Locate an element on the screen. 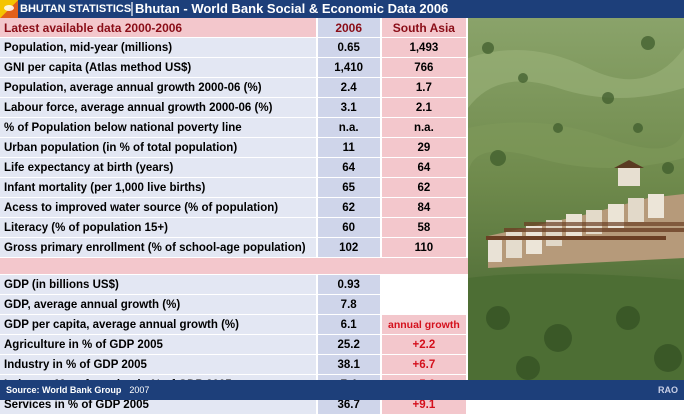 The width and height of the screenshot is (684, 415). table-row: Literacy (% of population 15+) 60 58 is located at coordinates (234, 228).